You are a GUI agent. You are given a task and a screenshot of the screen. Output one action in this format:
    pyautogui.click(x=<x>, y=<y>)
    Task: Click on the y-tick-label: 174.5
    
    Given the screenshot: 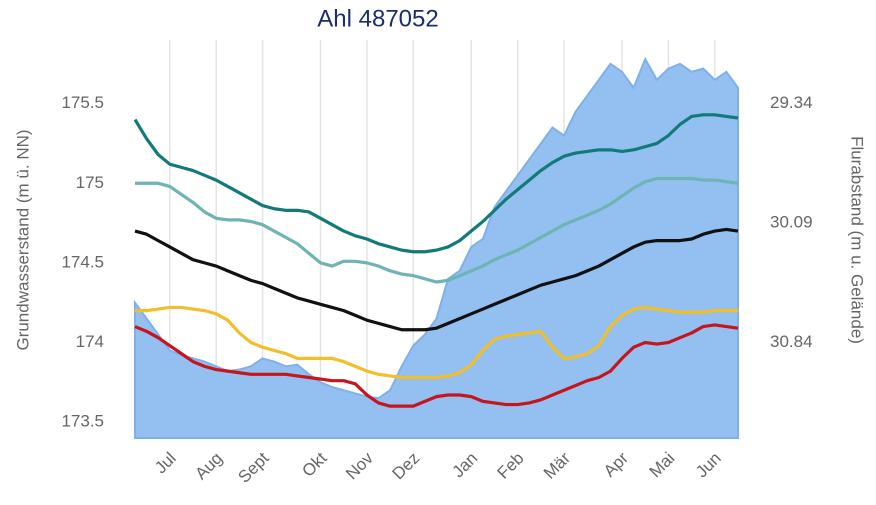 What is the action you would take?
    pyautogui.click(x=82, y=261)
    